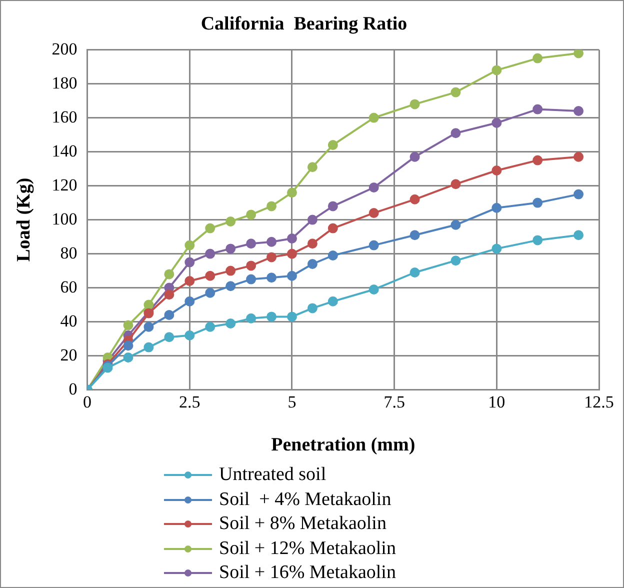  What do you see at coordinates (65, 218) in the screenshot?
I see `y-tick-label: 100` at bounding box center [65, 218].